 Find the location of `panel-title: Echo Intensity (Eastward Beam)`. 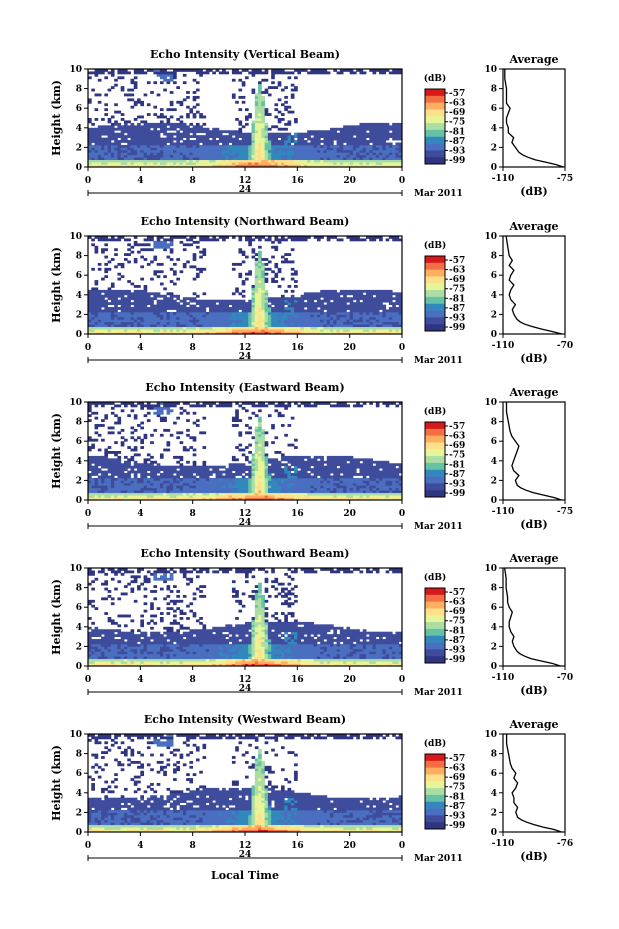

panel-title: Echo Intensity (Eastward Beam) is located at coordinates (244, 387).